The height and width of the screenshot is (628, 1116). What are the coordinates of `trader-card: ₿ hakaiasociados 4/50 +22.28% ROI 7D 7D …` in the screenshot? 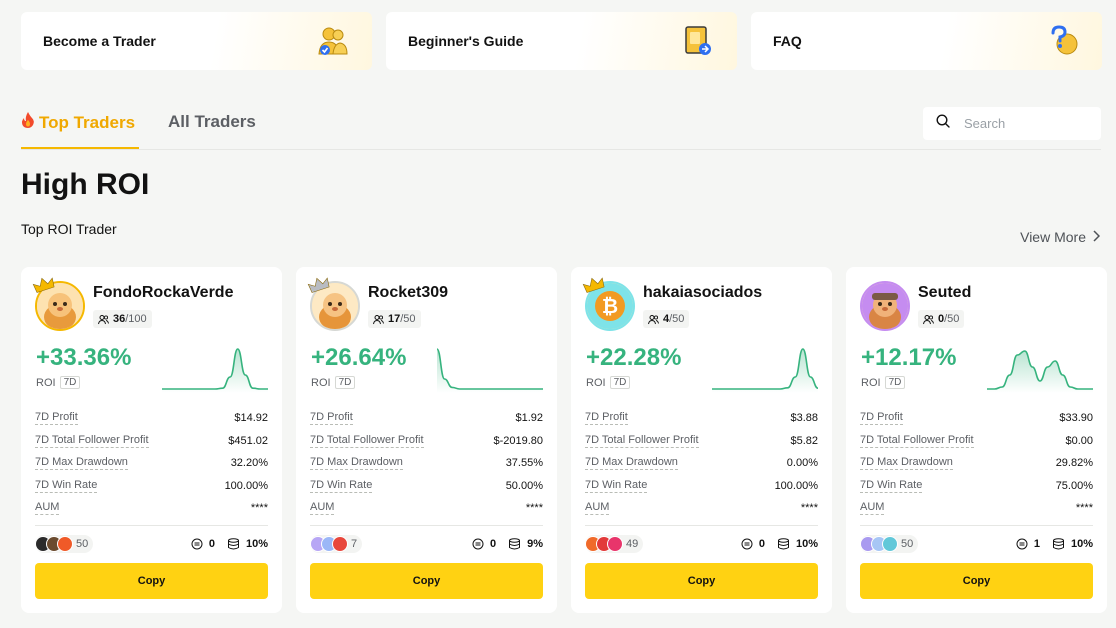 It's located at (701, 440).